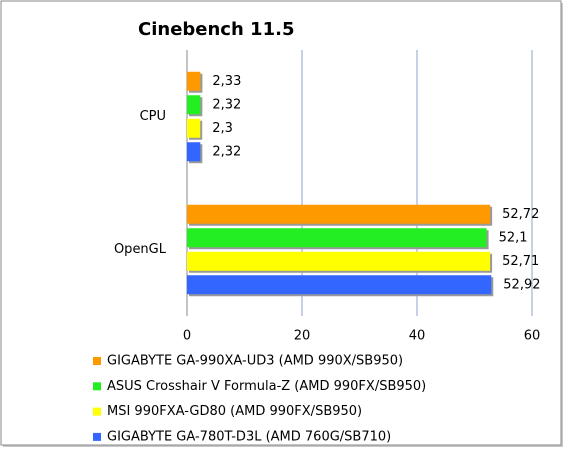 The height and width of the screenshot is (454, 570). I want to click on y-tick-label: OpenGL, so click(140, 249).